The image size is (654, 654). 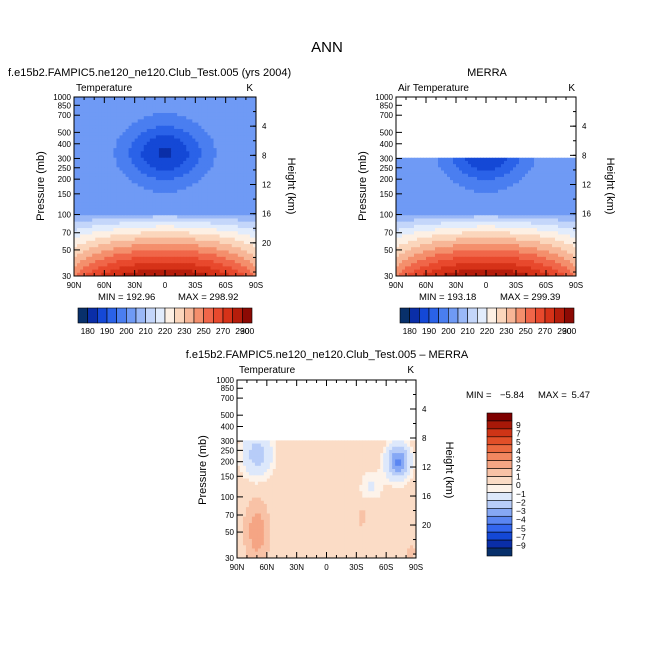 I want to click on model-y-tick-label: 30, so click(x=66, y=276).